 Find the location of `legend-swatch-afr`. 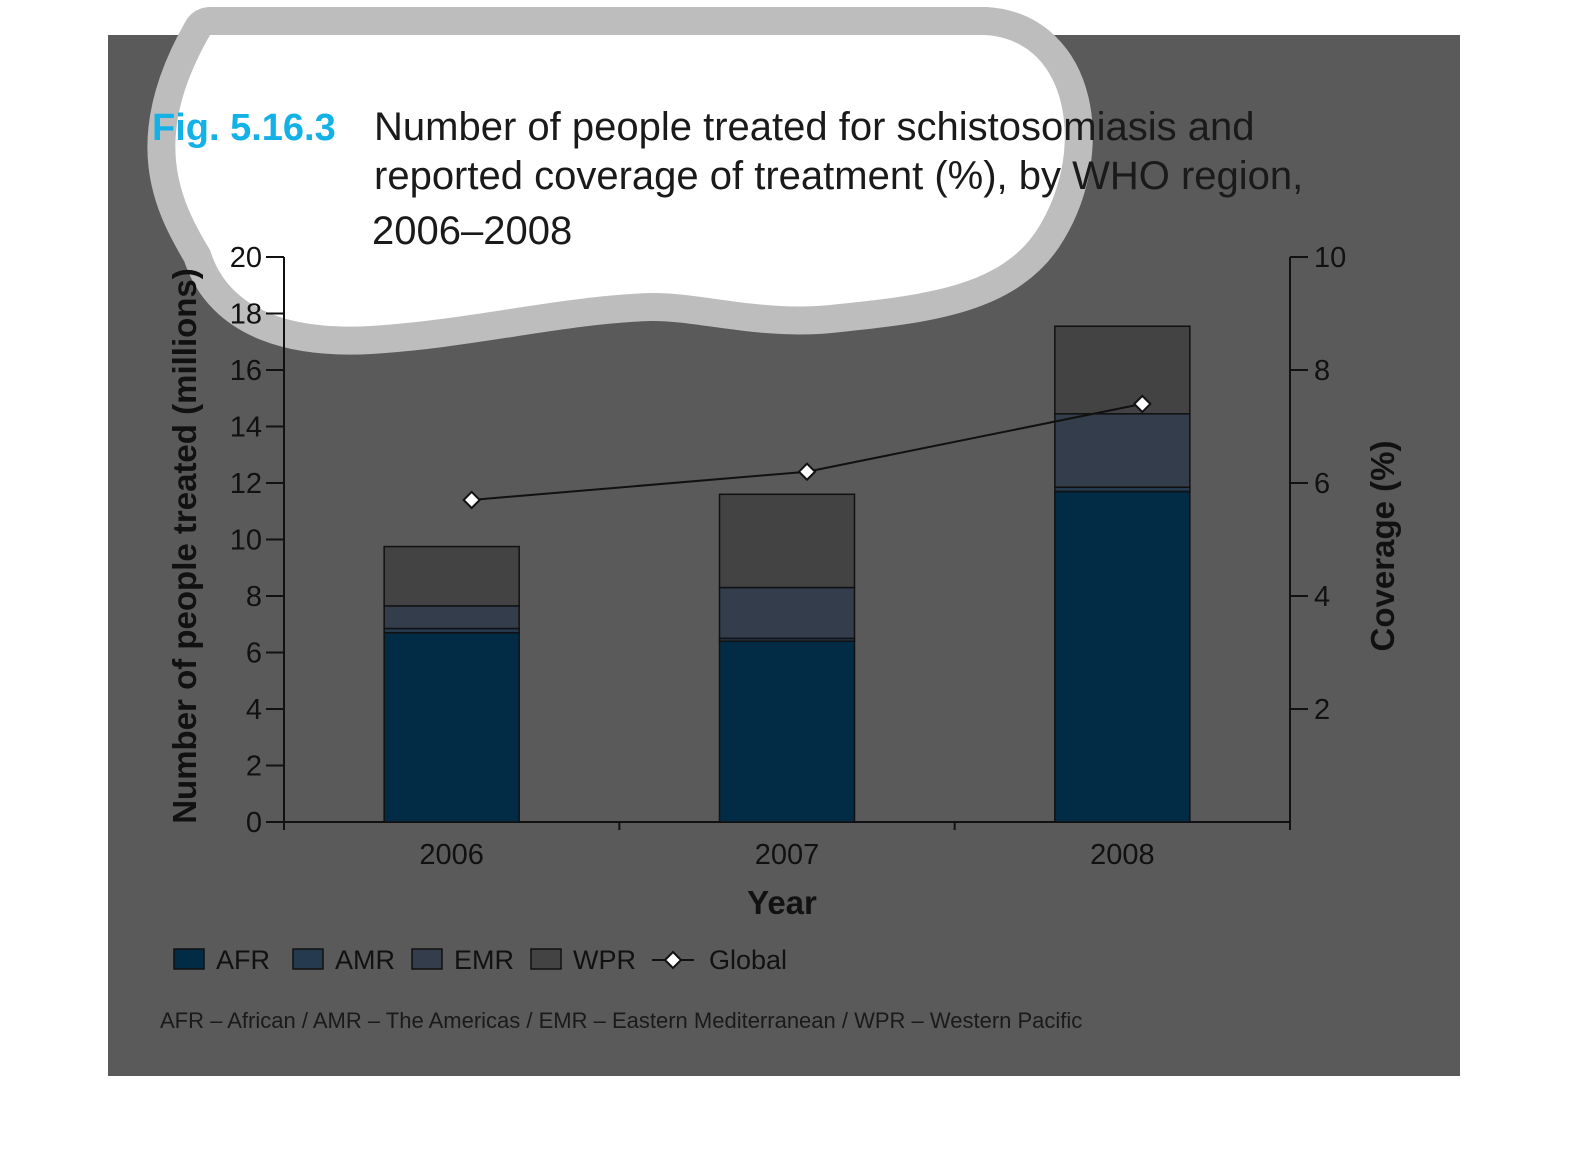

legend-swatch-afr is located at coordinates (189, 959).